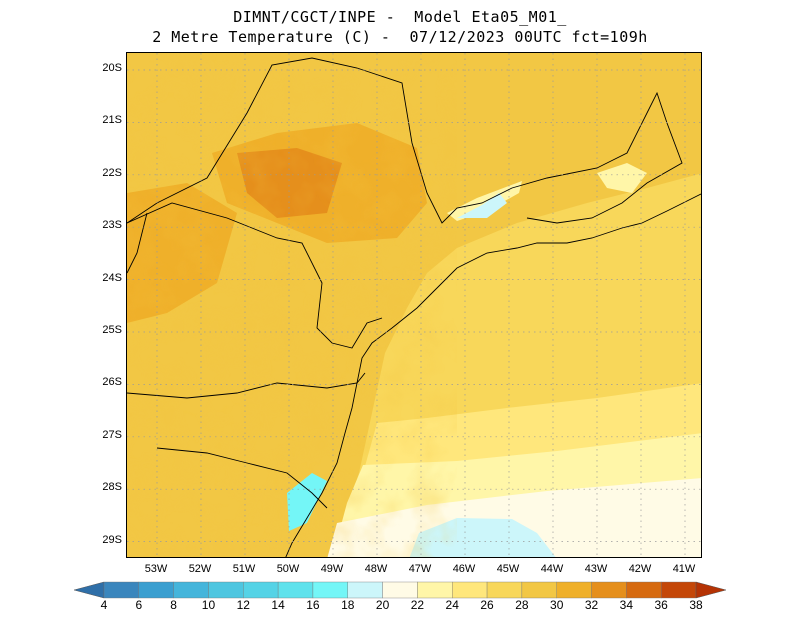 The image size is (800, 618). I want to click on colorbar-tick-label: 28, so click(522, 605).